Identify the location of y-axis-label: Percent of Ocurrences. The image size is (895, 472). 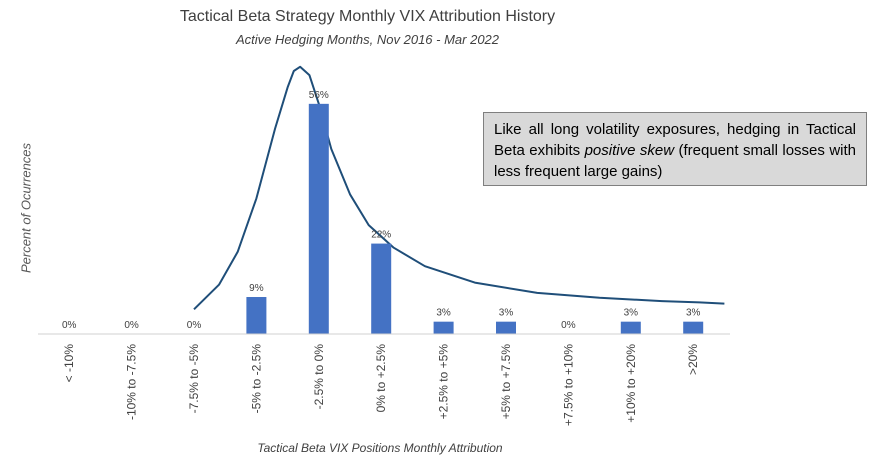
(26, 208).